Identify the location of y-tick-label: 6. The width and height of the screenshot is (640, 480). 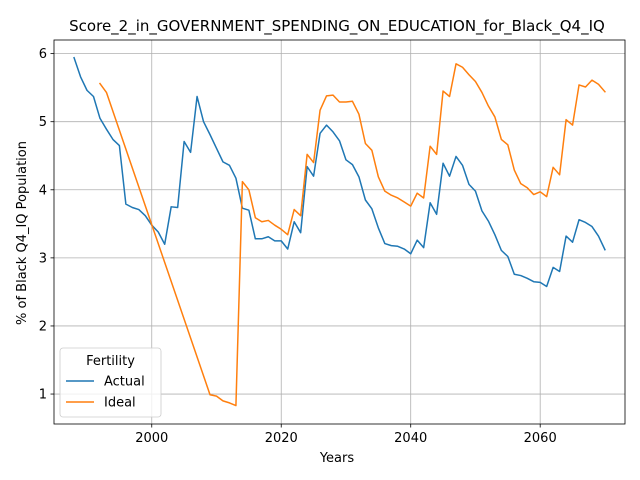
(43, 54).